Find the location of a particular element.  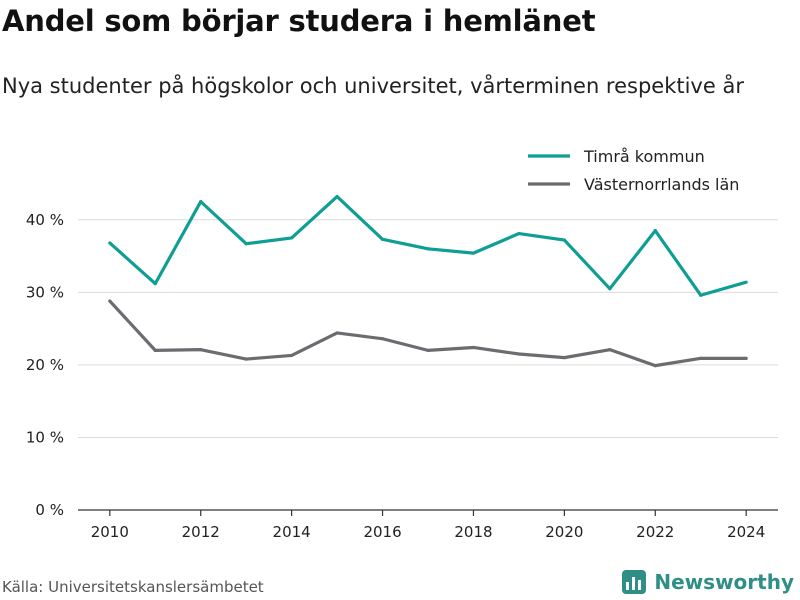

y-tick-label: 20 % is located at coordinates (45, 365).